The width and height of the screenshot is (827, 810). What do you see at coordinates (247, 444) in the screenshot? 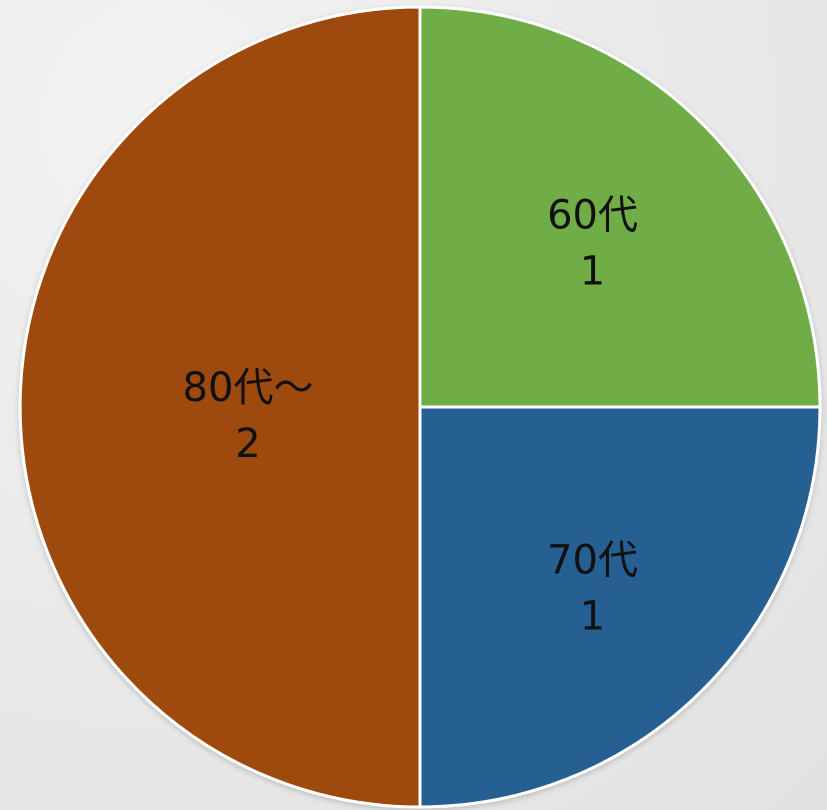
I see `slice-value-label: 2` at bounding box center [247, 444].